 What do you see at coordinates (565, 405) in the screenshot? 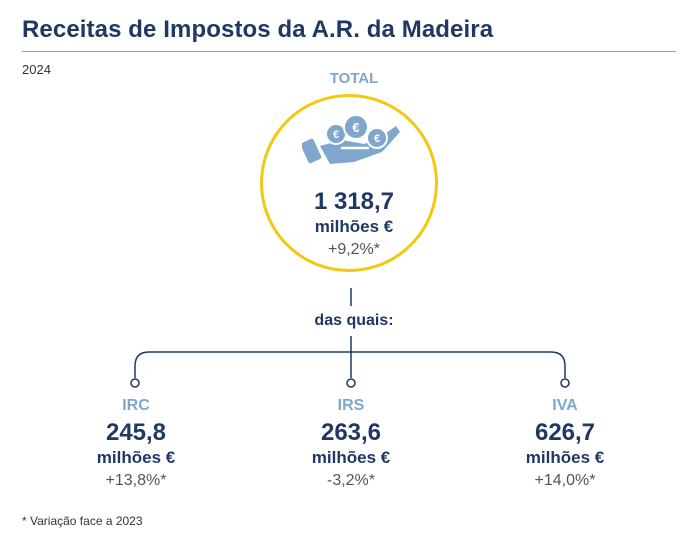
I see `category-label: IVA` at bounding box center [565, 405].